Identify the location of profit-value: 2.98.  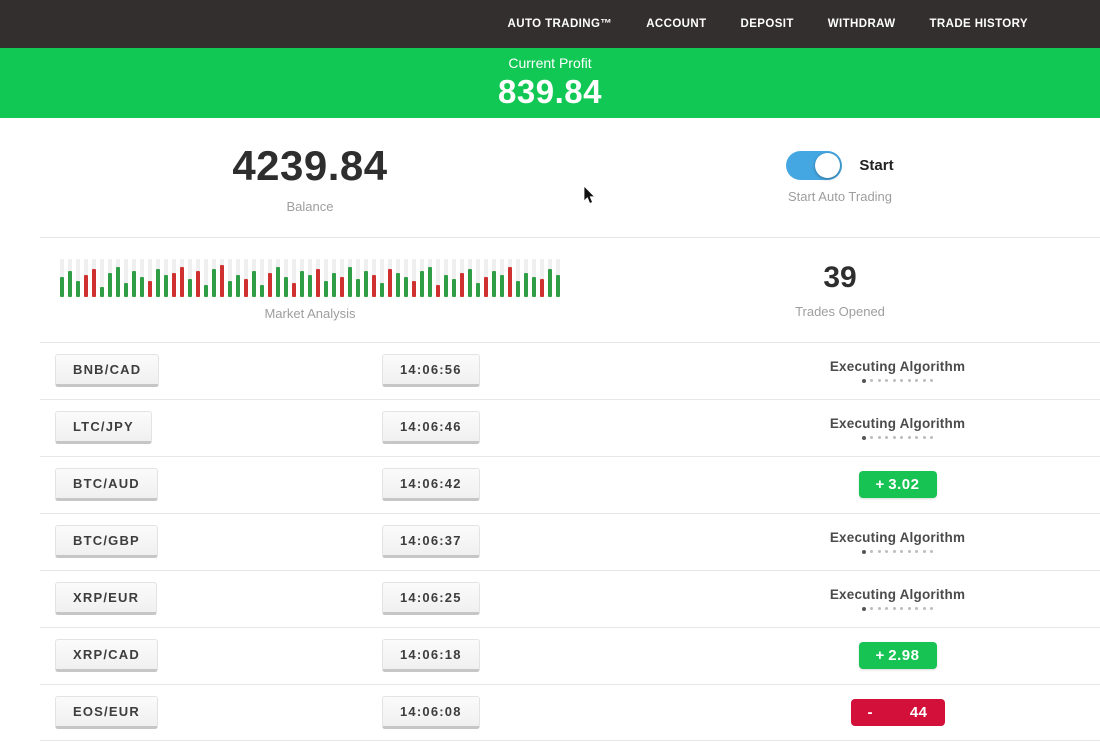
(904, 655).